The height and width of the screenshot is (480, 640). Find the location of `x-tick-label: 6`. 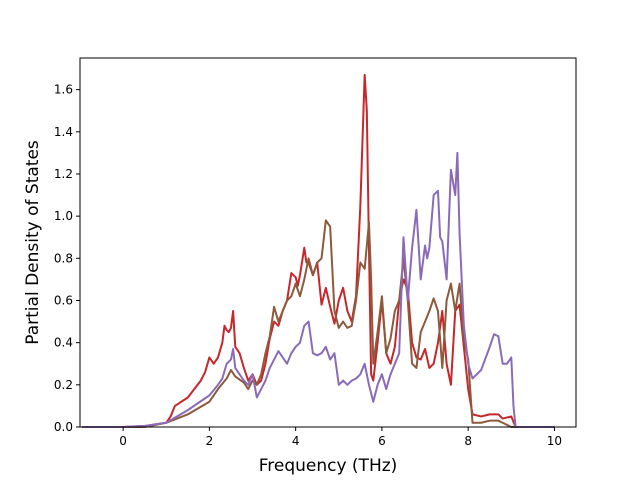

x-tick-label: 6 is located at coordinates (382, 441).